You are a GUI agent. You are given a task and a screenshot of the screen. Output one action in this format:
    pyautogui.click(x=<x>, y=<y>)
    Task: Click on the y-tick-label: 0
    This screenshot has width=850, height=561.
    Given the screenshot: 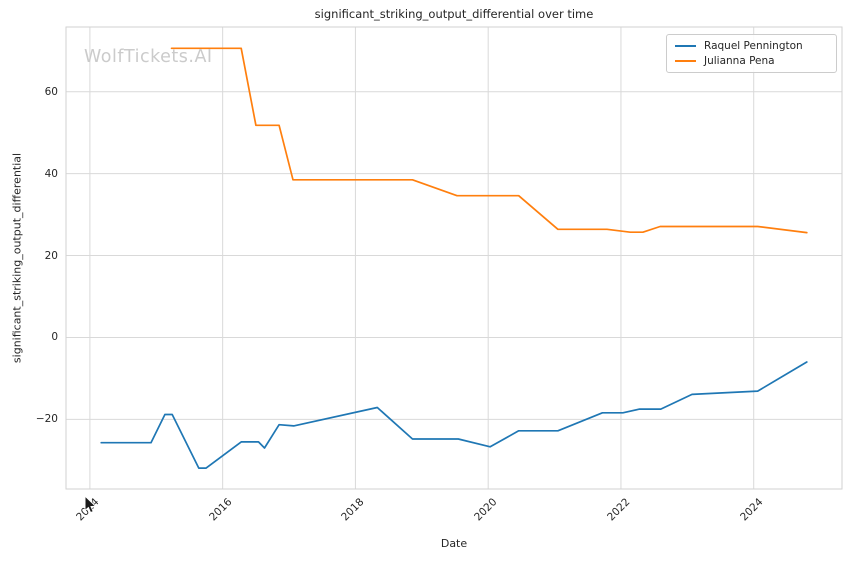 What is the action you would take?
    pyautogui.click(x=54, y=337)
    